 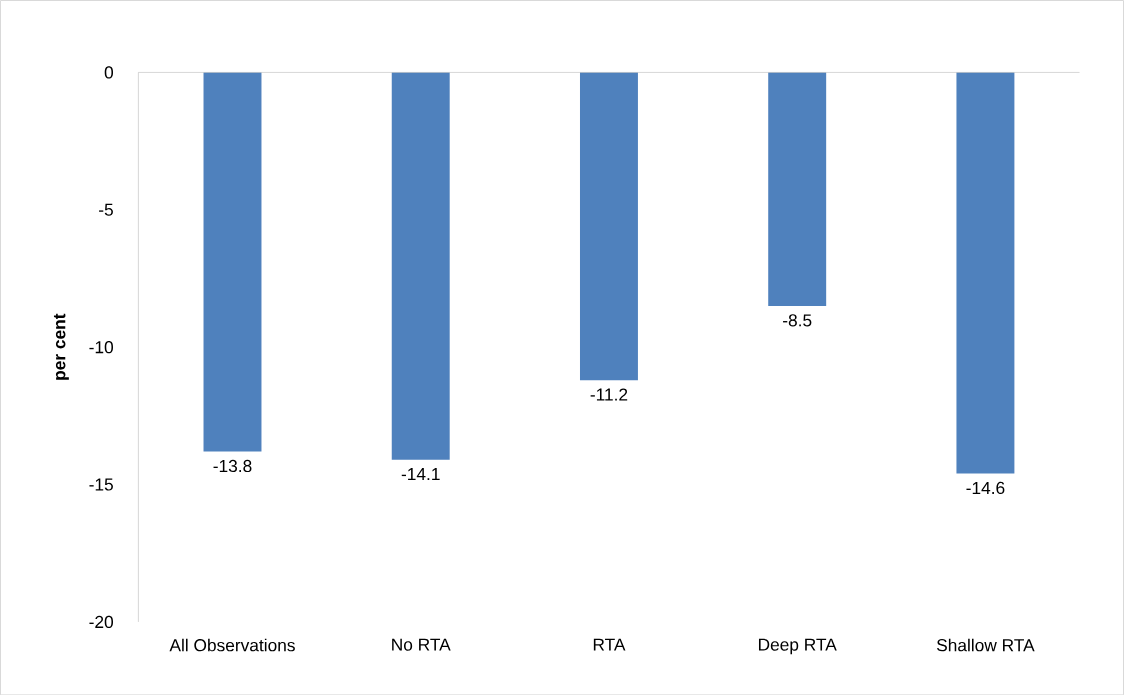 I want to click on y-tick-label: -15, so click(x=101, y=484).